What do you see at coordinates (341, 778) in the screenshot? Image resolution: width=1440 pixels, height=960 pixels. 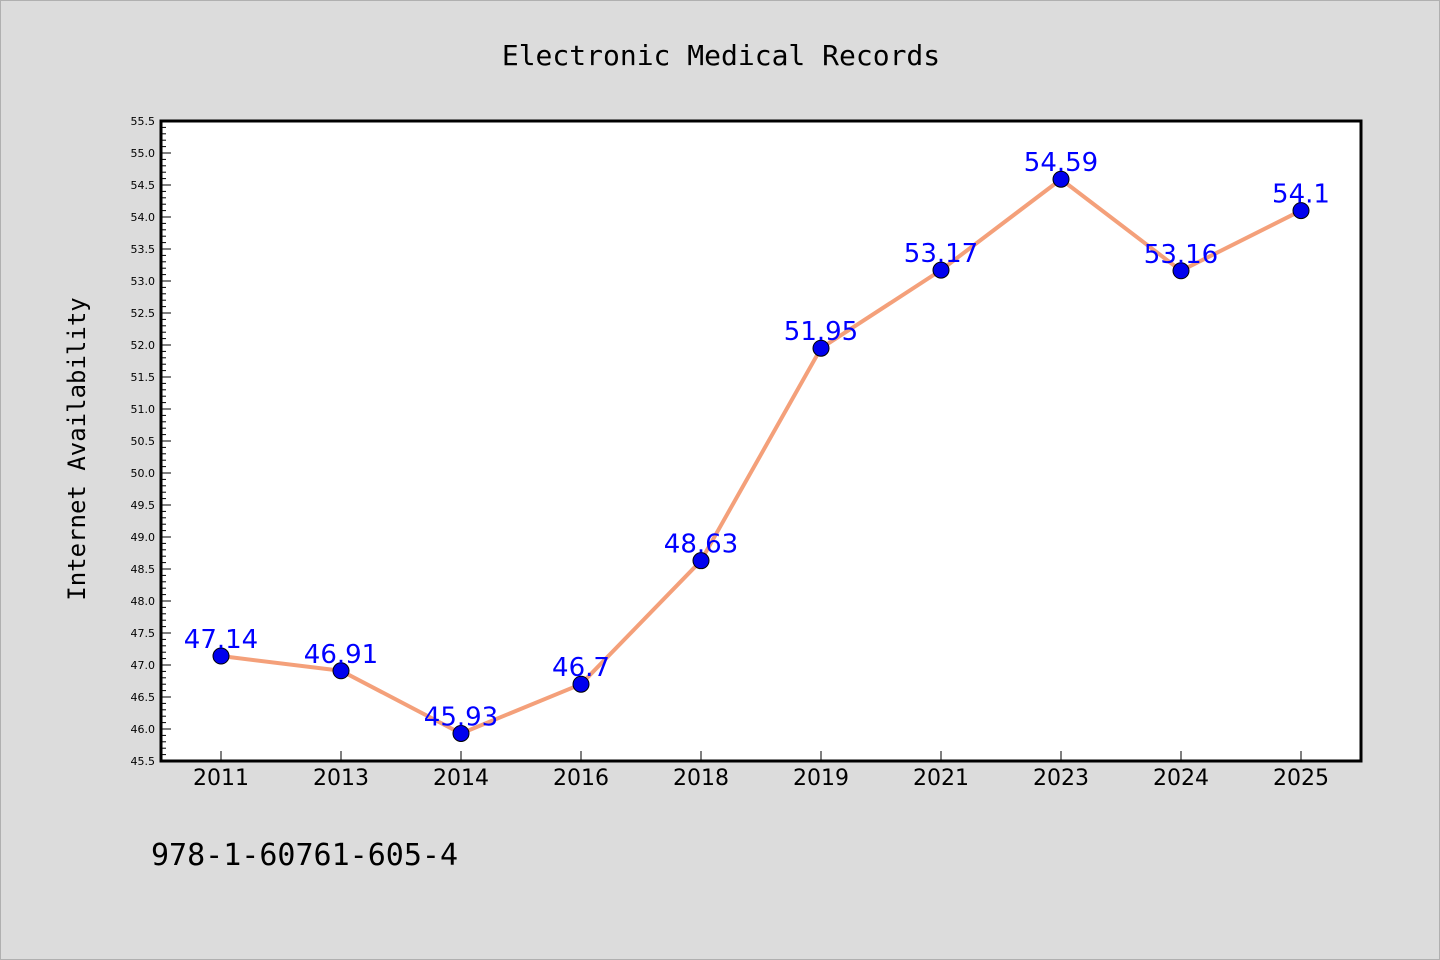 I see `x-tick-label: 2013` at bounding box center [341, 778].